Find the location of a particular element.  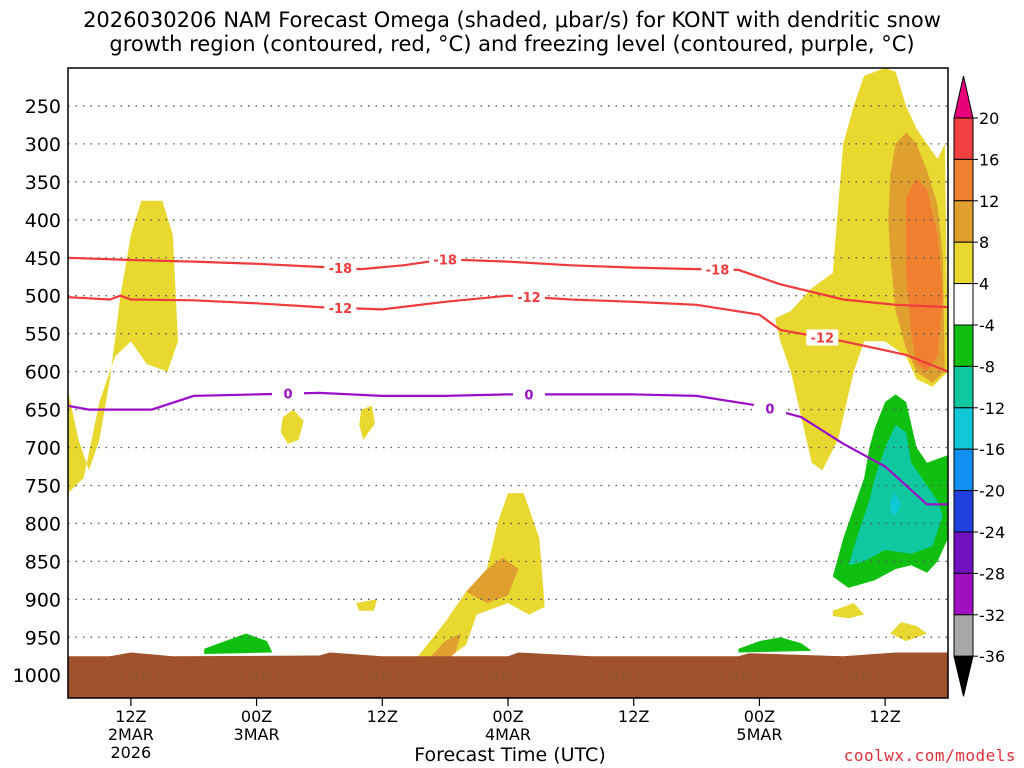

y-tick-label-250: 250 is located at coordinates (43, 107).